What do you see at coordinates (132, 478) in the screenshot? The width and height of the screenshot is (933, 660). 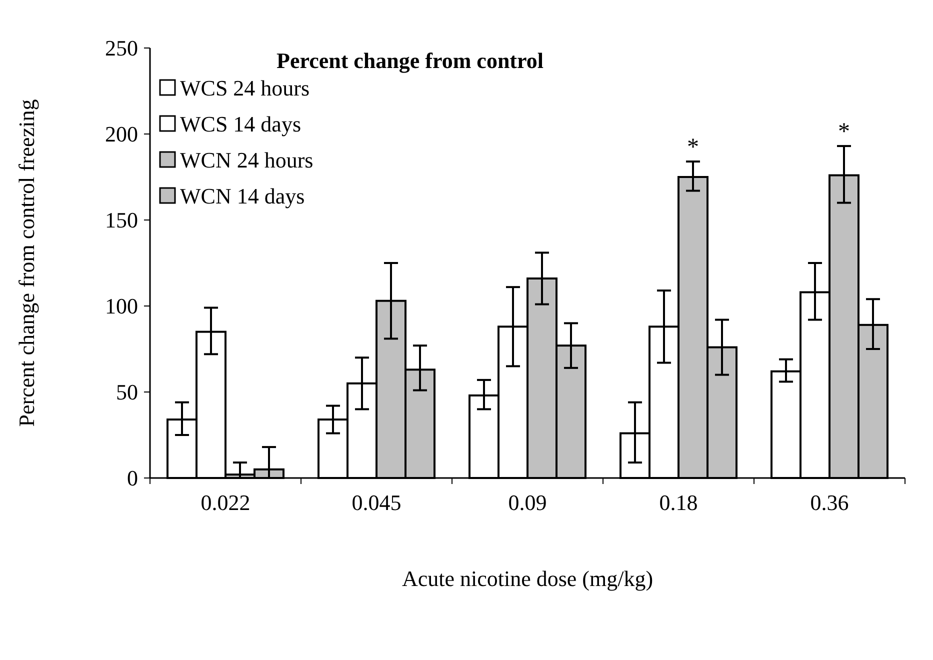 I see `y-tick-label: 0` at bounding box center [132, 478].